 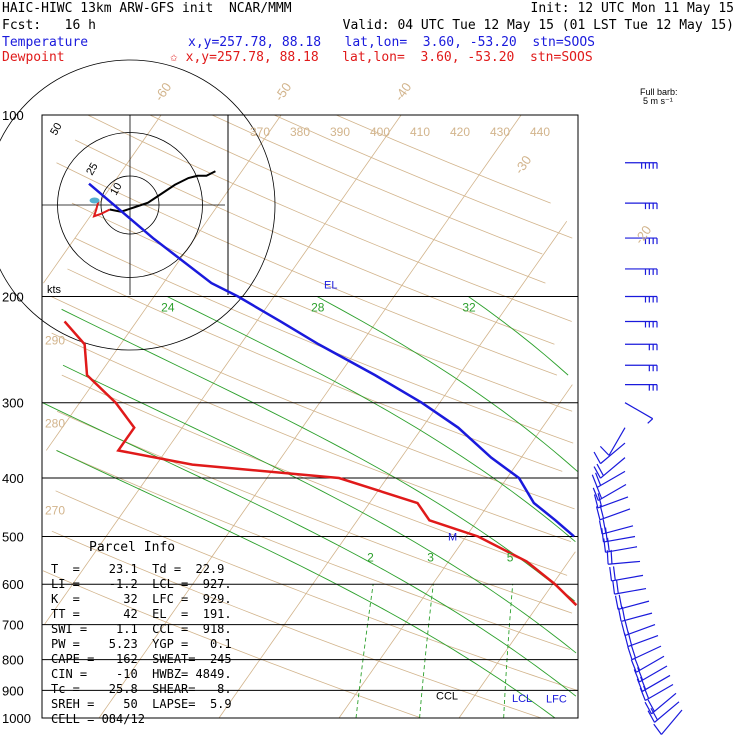 What do you see at coordinates (13, 690) in the screenshot?
I see `pressure-tick-label: 900` at bounding box center [13, 690].